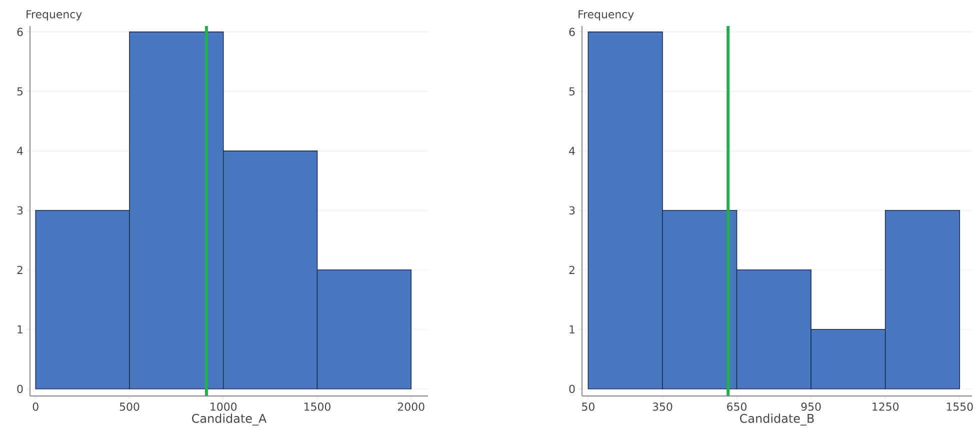  What do you see at coordinates (35, 406) in the screenshot?
I see `x-tick-label: 0` at bounding box center [35, 406].